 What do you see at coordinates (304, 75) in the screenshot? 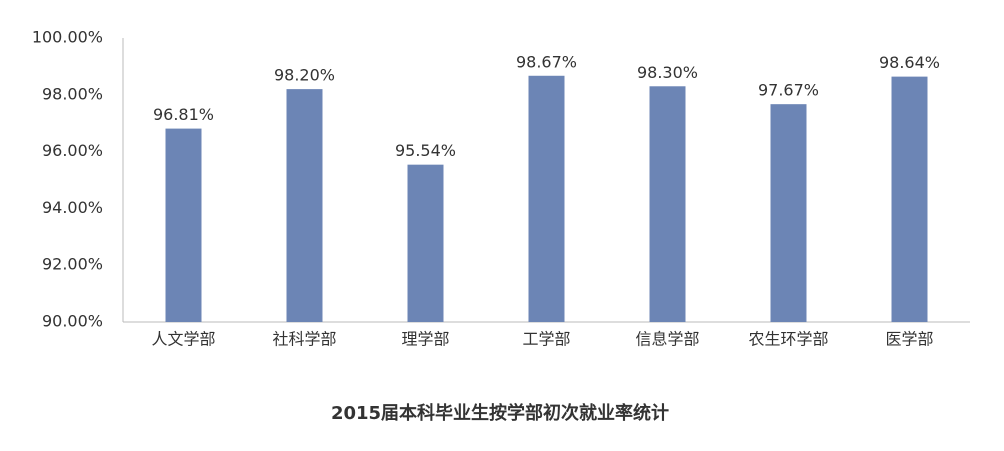
I see `value-label: 98.20%` at bounding box center [304, 75].